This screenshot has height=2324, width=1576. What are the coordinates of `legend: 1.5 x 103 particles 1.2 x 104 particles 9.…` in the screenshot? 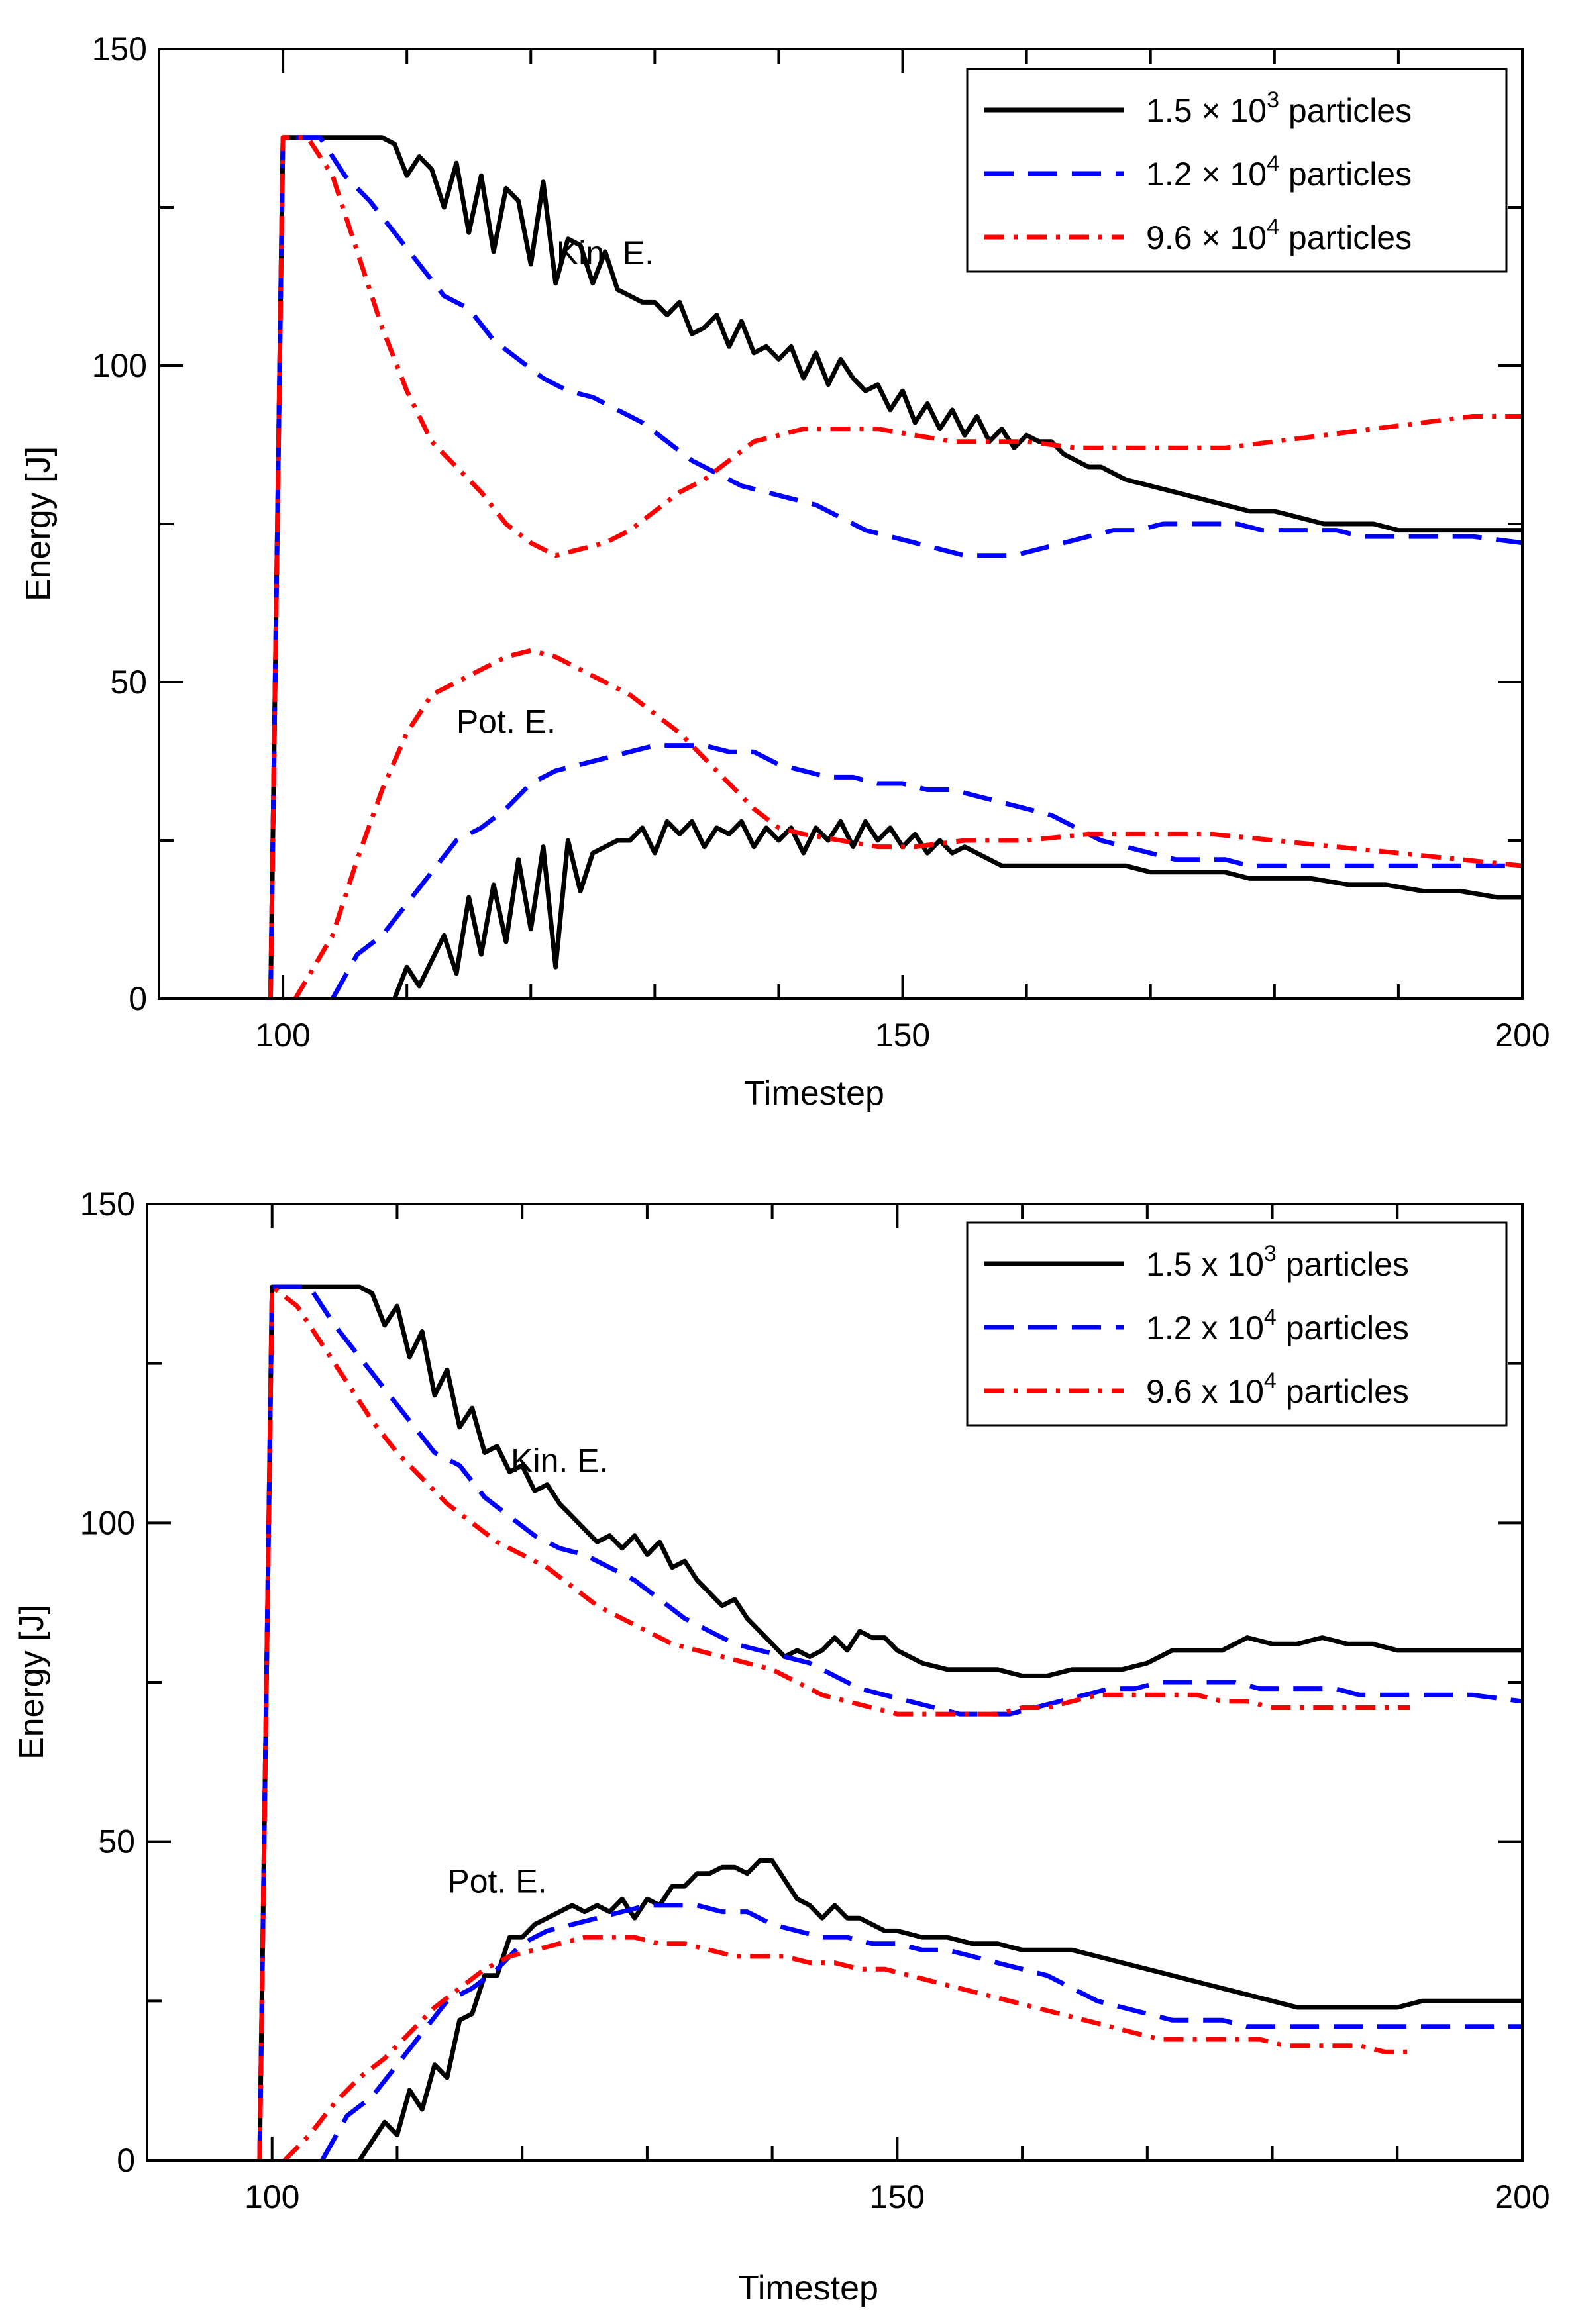 It's located at (1237, 1324).